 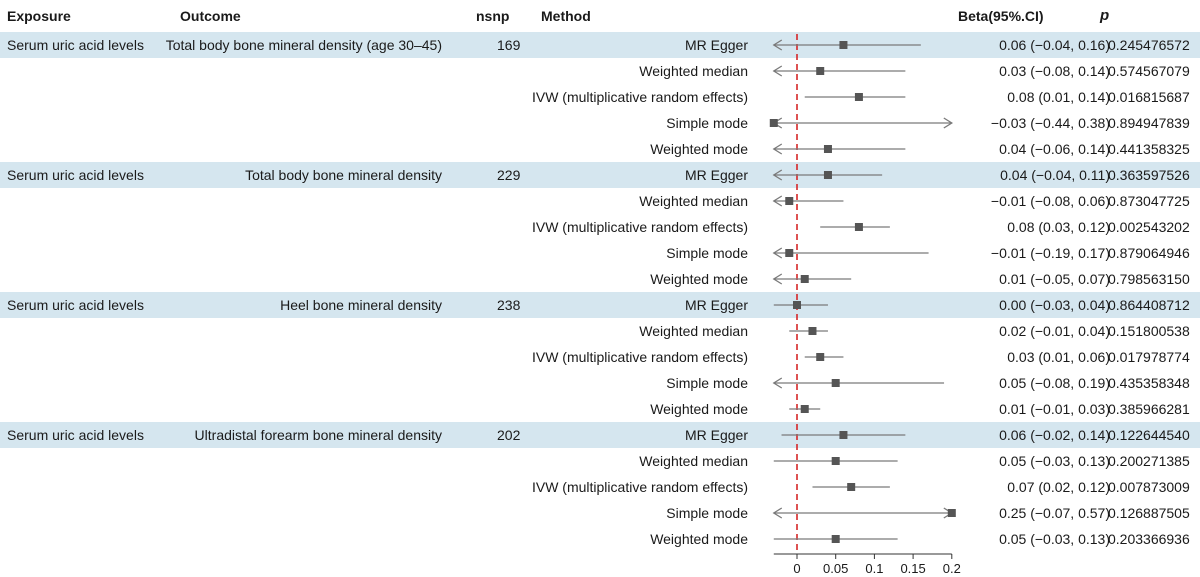 I want to click on nsnp-value: 229, so click(x=509, y=175).